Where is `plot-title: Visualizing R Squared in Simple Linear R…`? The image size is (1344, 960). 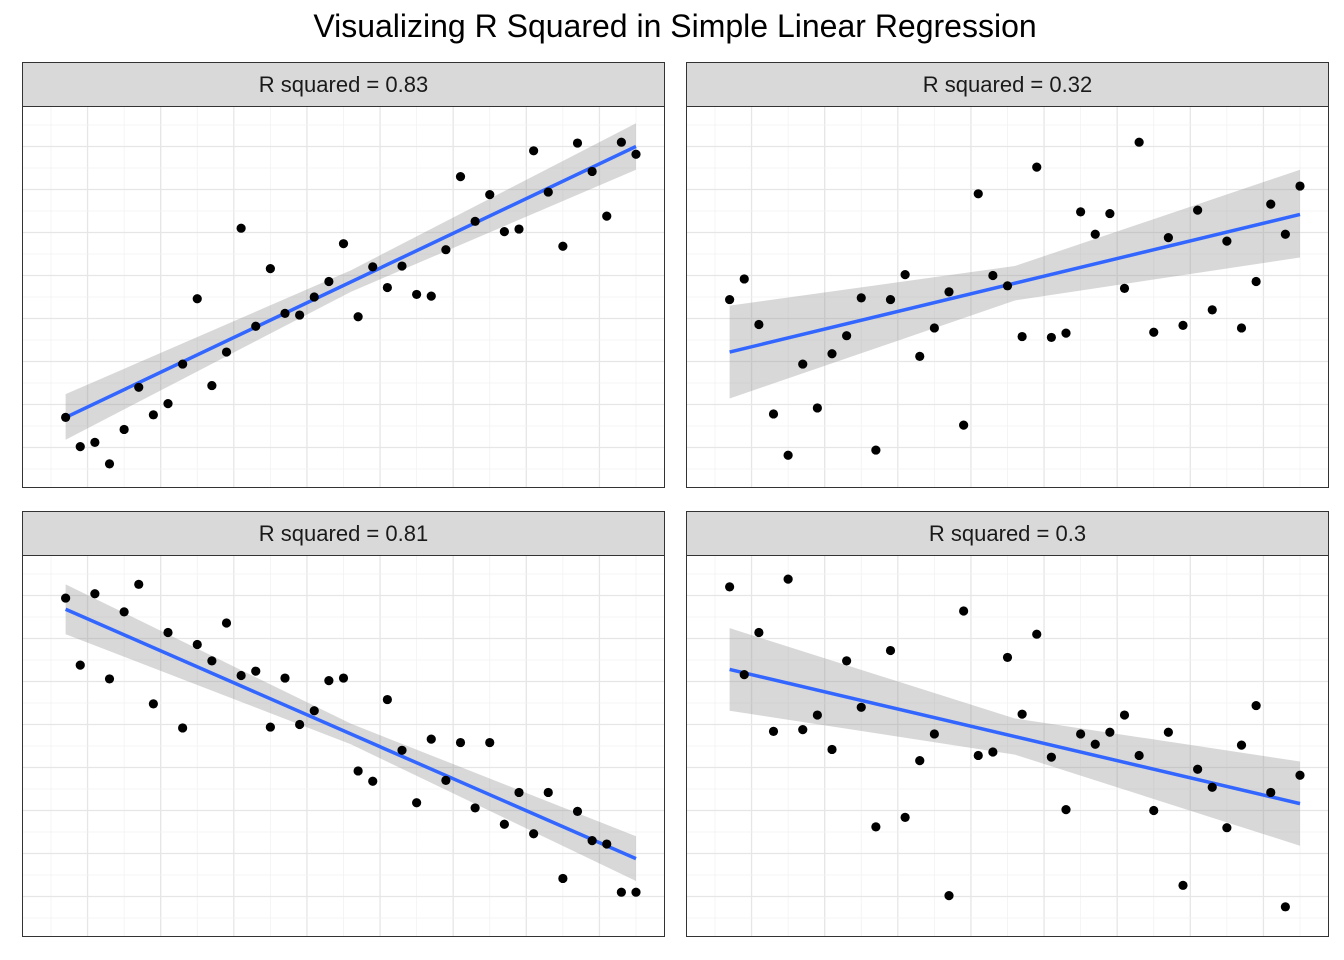 plot-title: Visualizing R Squared in Simple Linear R… is located at coordinates (675, 26).